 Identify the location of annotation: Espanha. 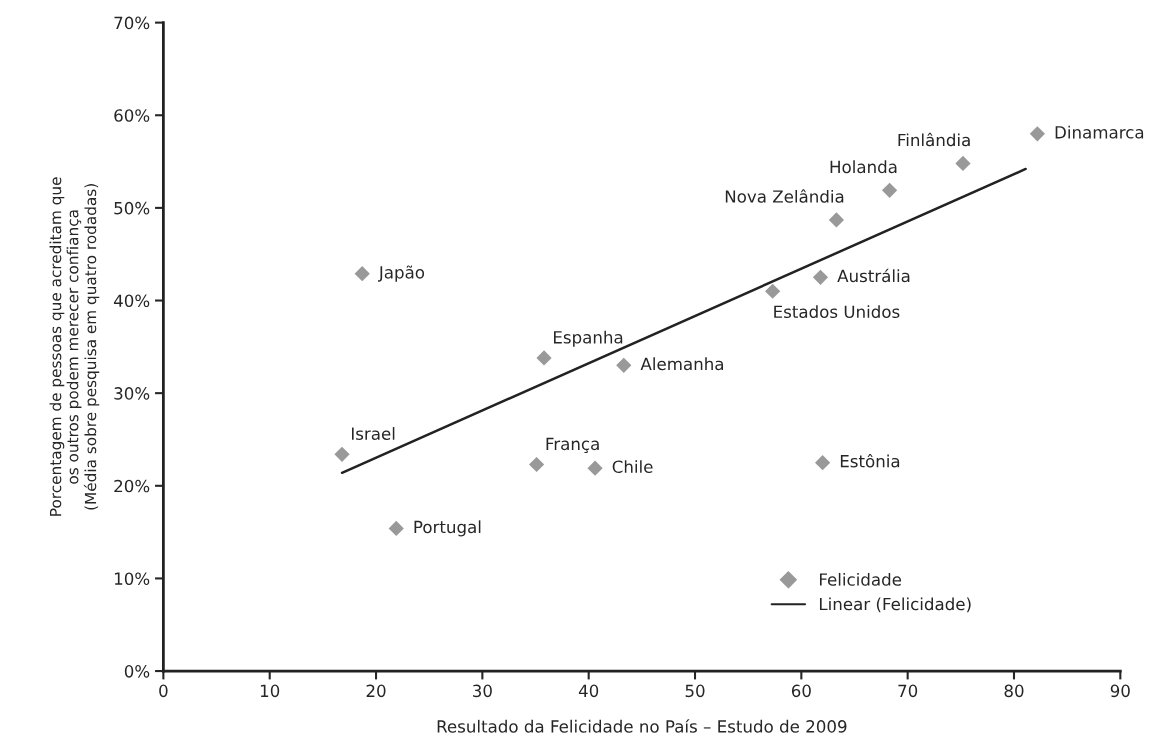
(588, 338).